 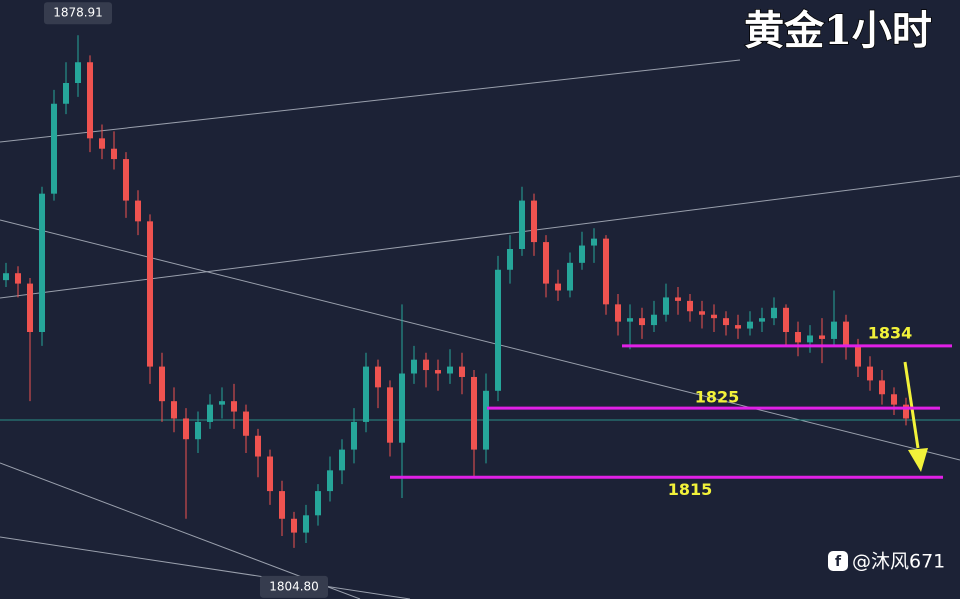 What do you see at coordinates (918, 460) in the screenshot?
I see `arrow-head` at bounding box center [918, 460].